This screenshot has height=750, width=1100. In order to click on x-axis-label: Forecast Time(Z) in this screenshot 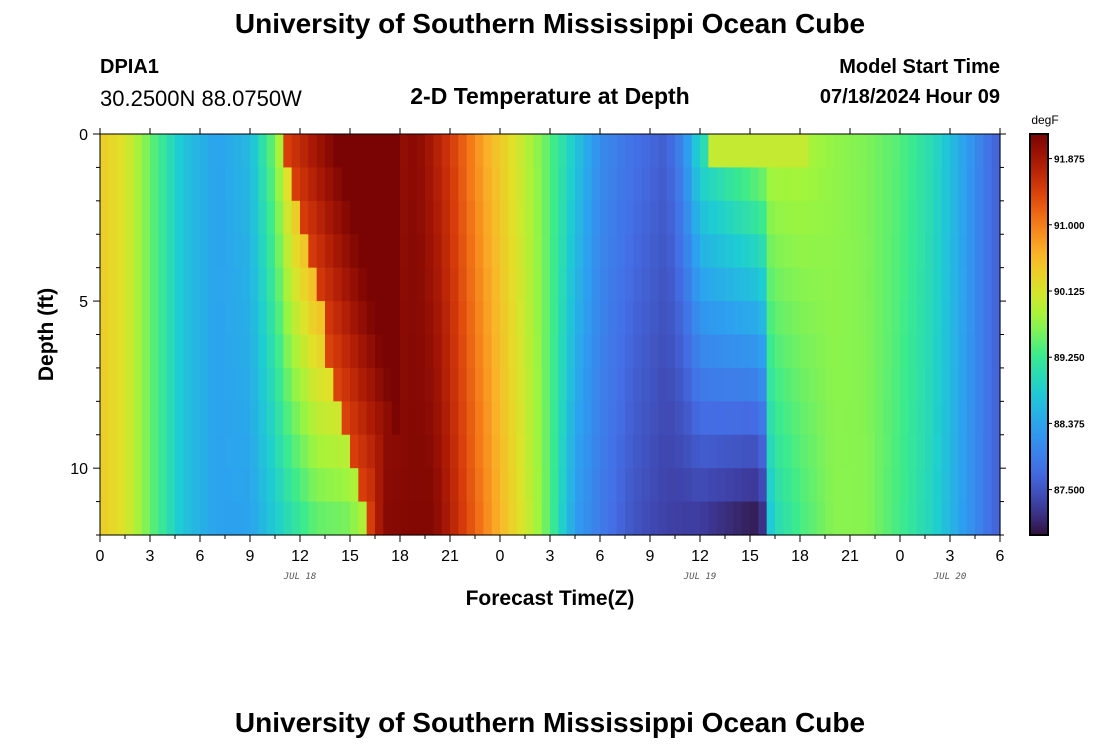, I will do `click(550, 598)`.